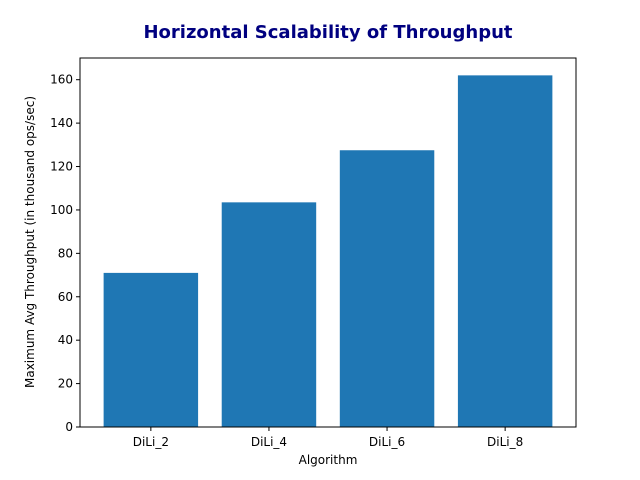  Describe the element at coordinates (65, 253) in the screenshot. I see `y-tick-label: 80` at that location.